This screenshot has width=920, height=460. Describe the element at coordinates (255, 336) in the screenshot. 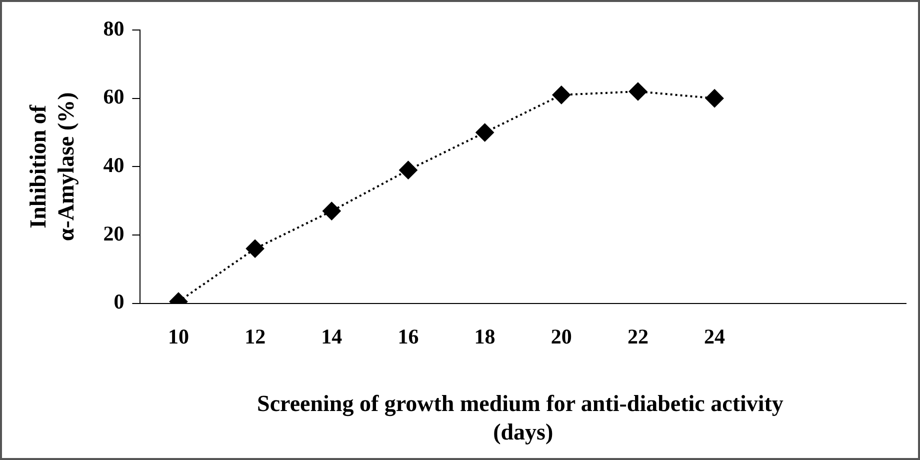

I see `x-tick-label: 12` at that location.